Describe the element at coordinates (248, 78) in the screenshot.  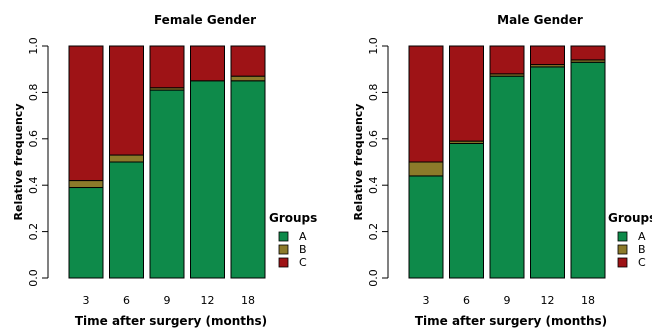
I see `bar-18-B` at that location.